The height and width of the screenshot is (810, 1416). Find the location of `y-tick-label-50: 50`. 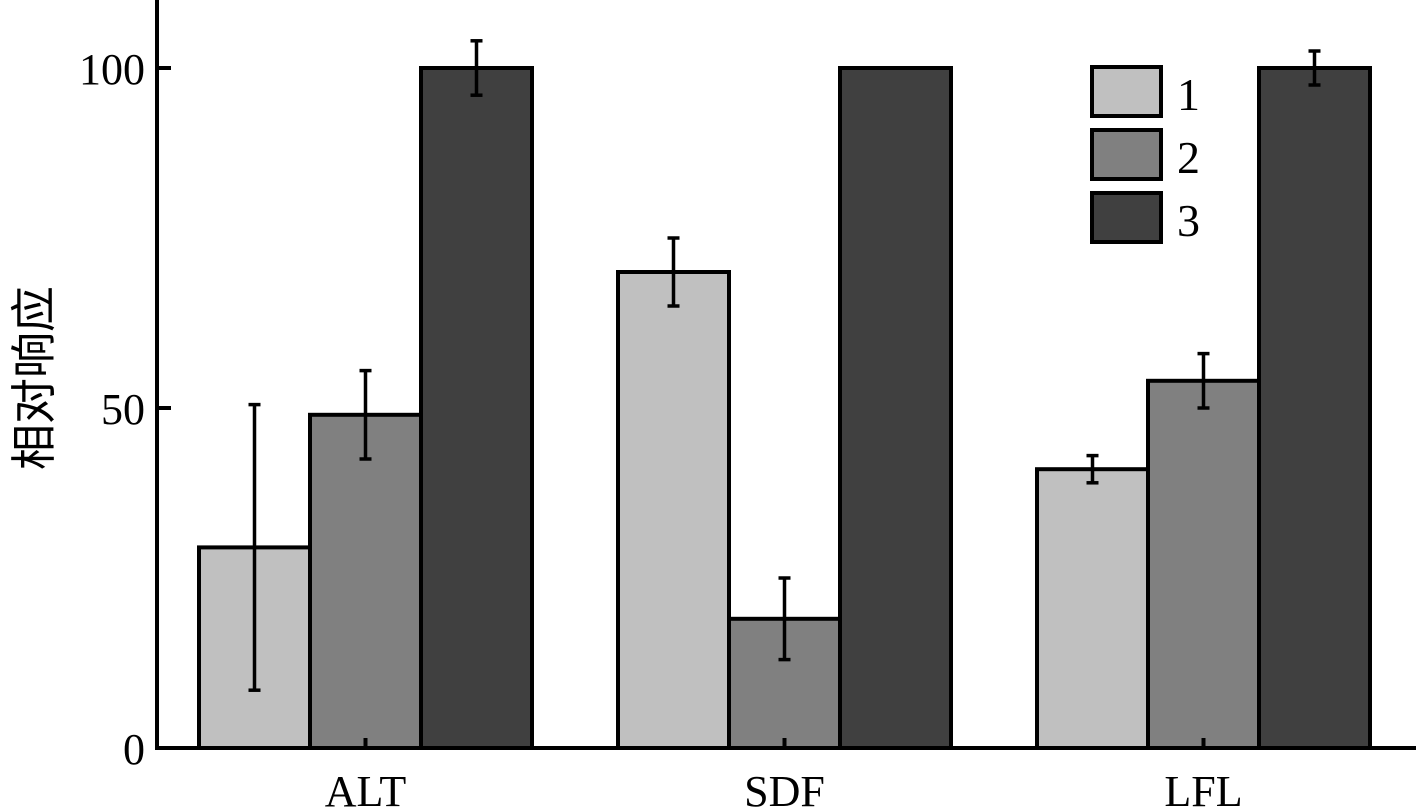

y-tick-label-50: 50 is located at coordinates (123, 409).